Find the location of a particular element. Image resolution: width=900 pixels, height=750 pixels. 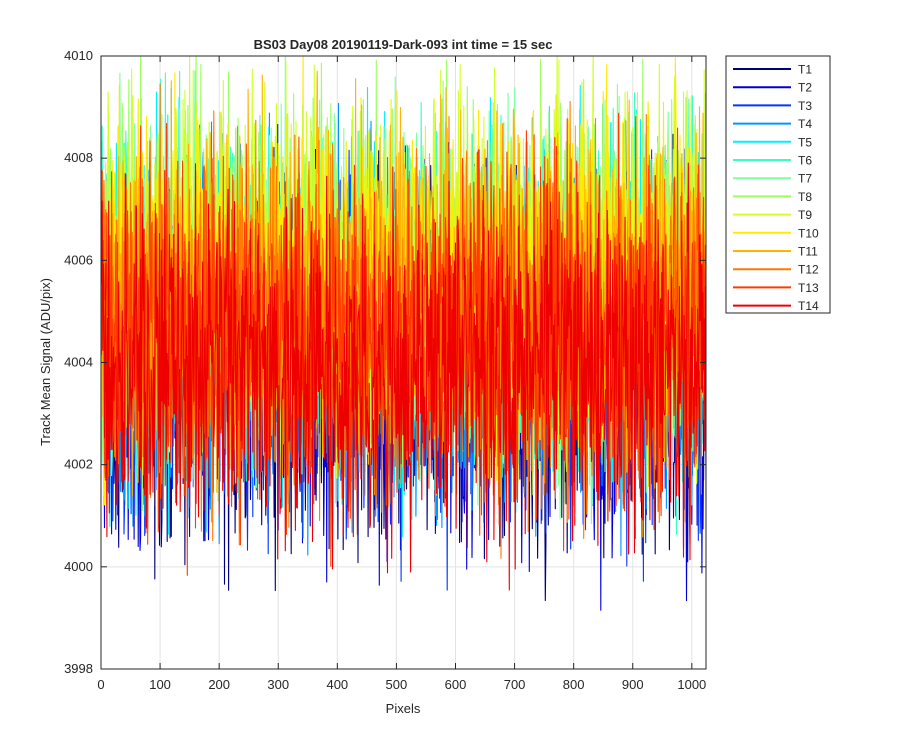

y-tick-label: 4004 is located at coordinates (78, 362).